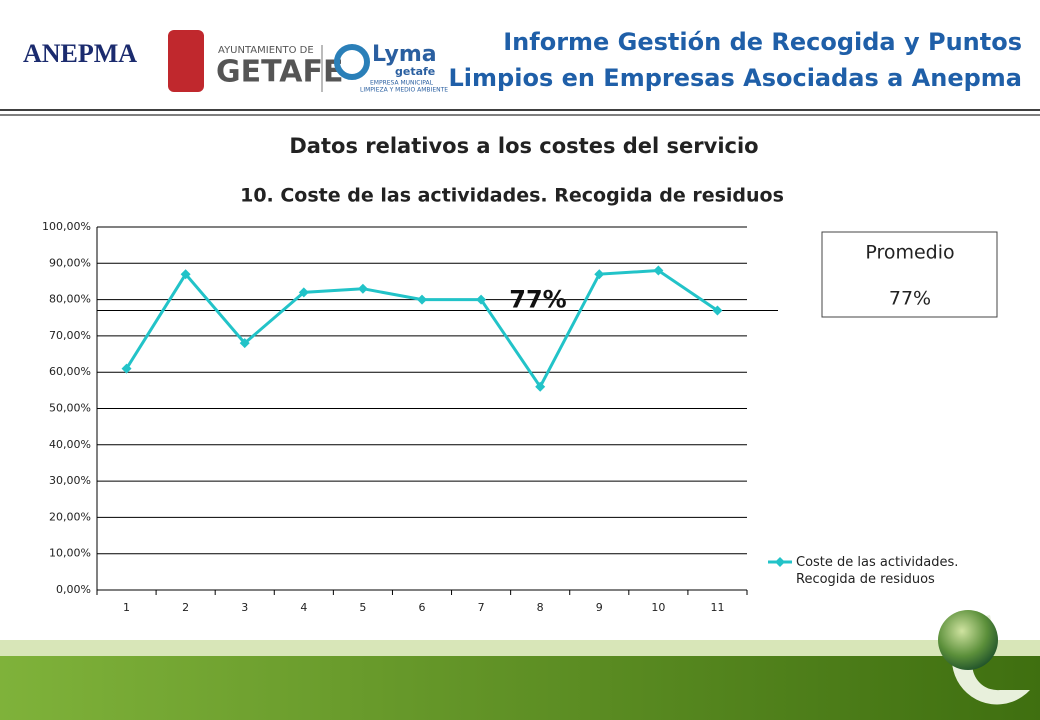  What do you see at coordinates (70, 262) in the screenshot?
I see `y-tick-label: 90,00%` at bounding box center [70, 262].